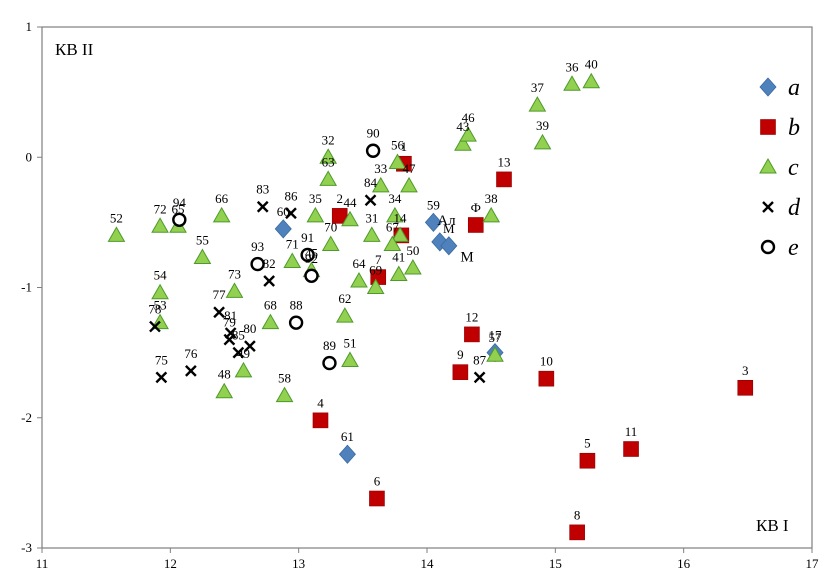 The width and height of the screenshot is (824, 576). Describe the element at coordinates (794, 88) in the screenshot. I see `legend-label: a` at that location.